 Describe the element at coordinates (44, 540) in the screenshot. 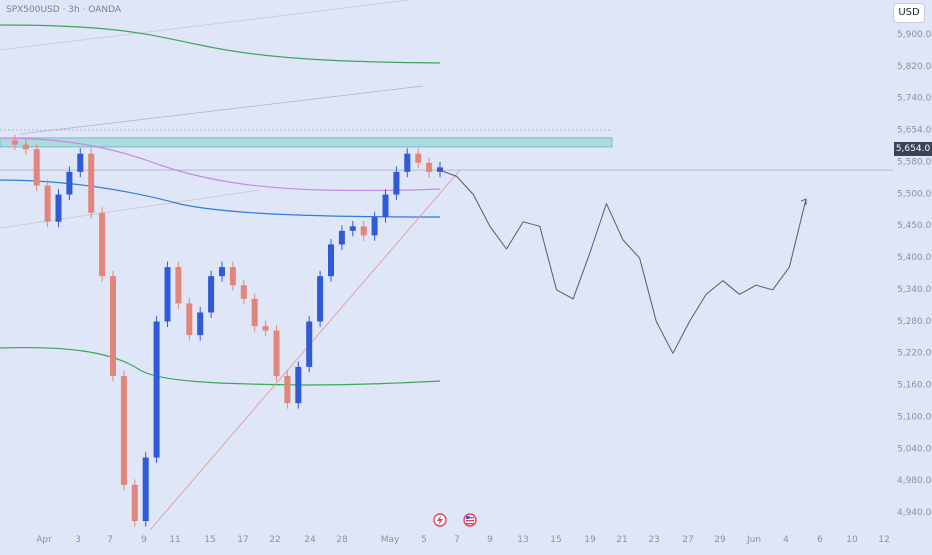

I see `x-tick-label: Apr` at that location.